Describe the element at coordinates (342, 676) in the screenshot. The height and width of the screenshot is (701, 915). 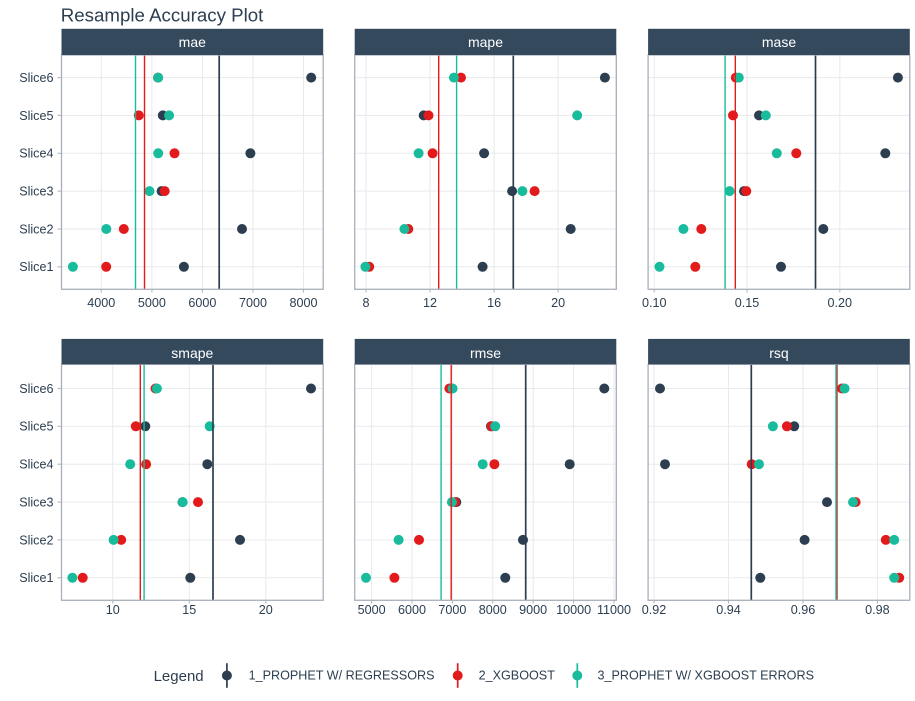
I see `svg-text: 1_PROPHET W/ REGRESSORS` at that location.